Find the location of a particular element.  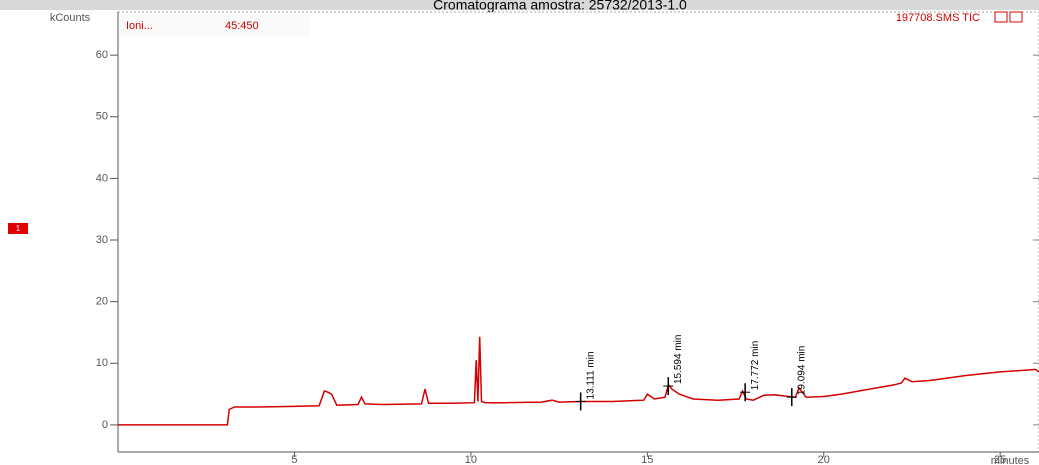

y-tick-label: 50 is located at coordinates (102, 117).